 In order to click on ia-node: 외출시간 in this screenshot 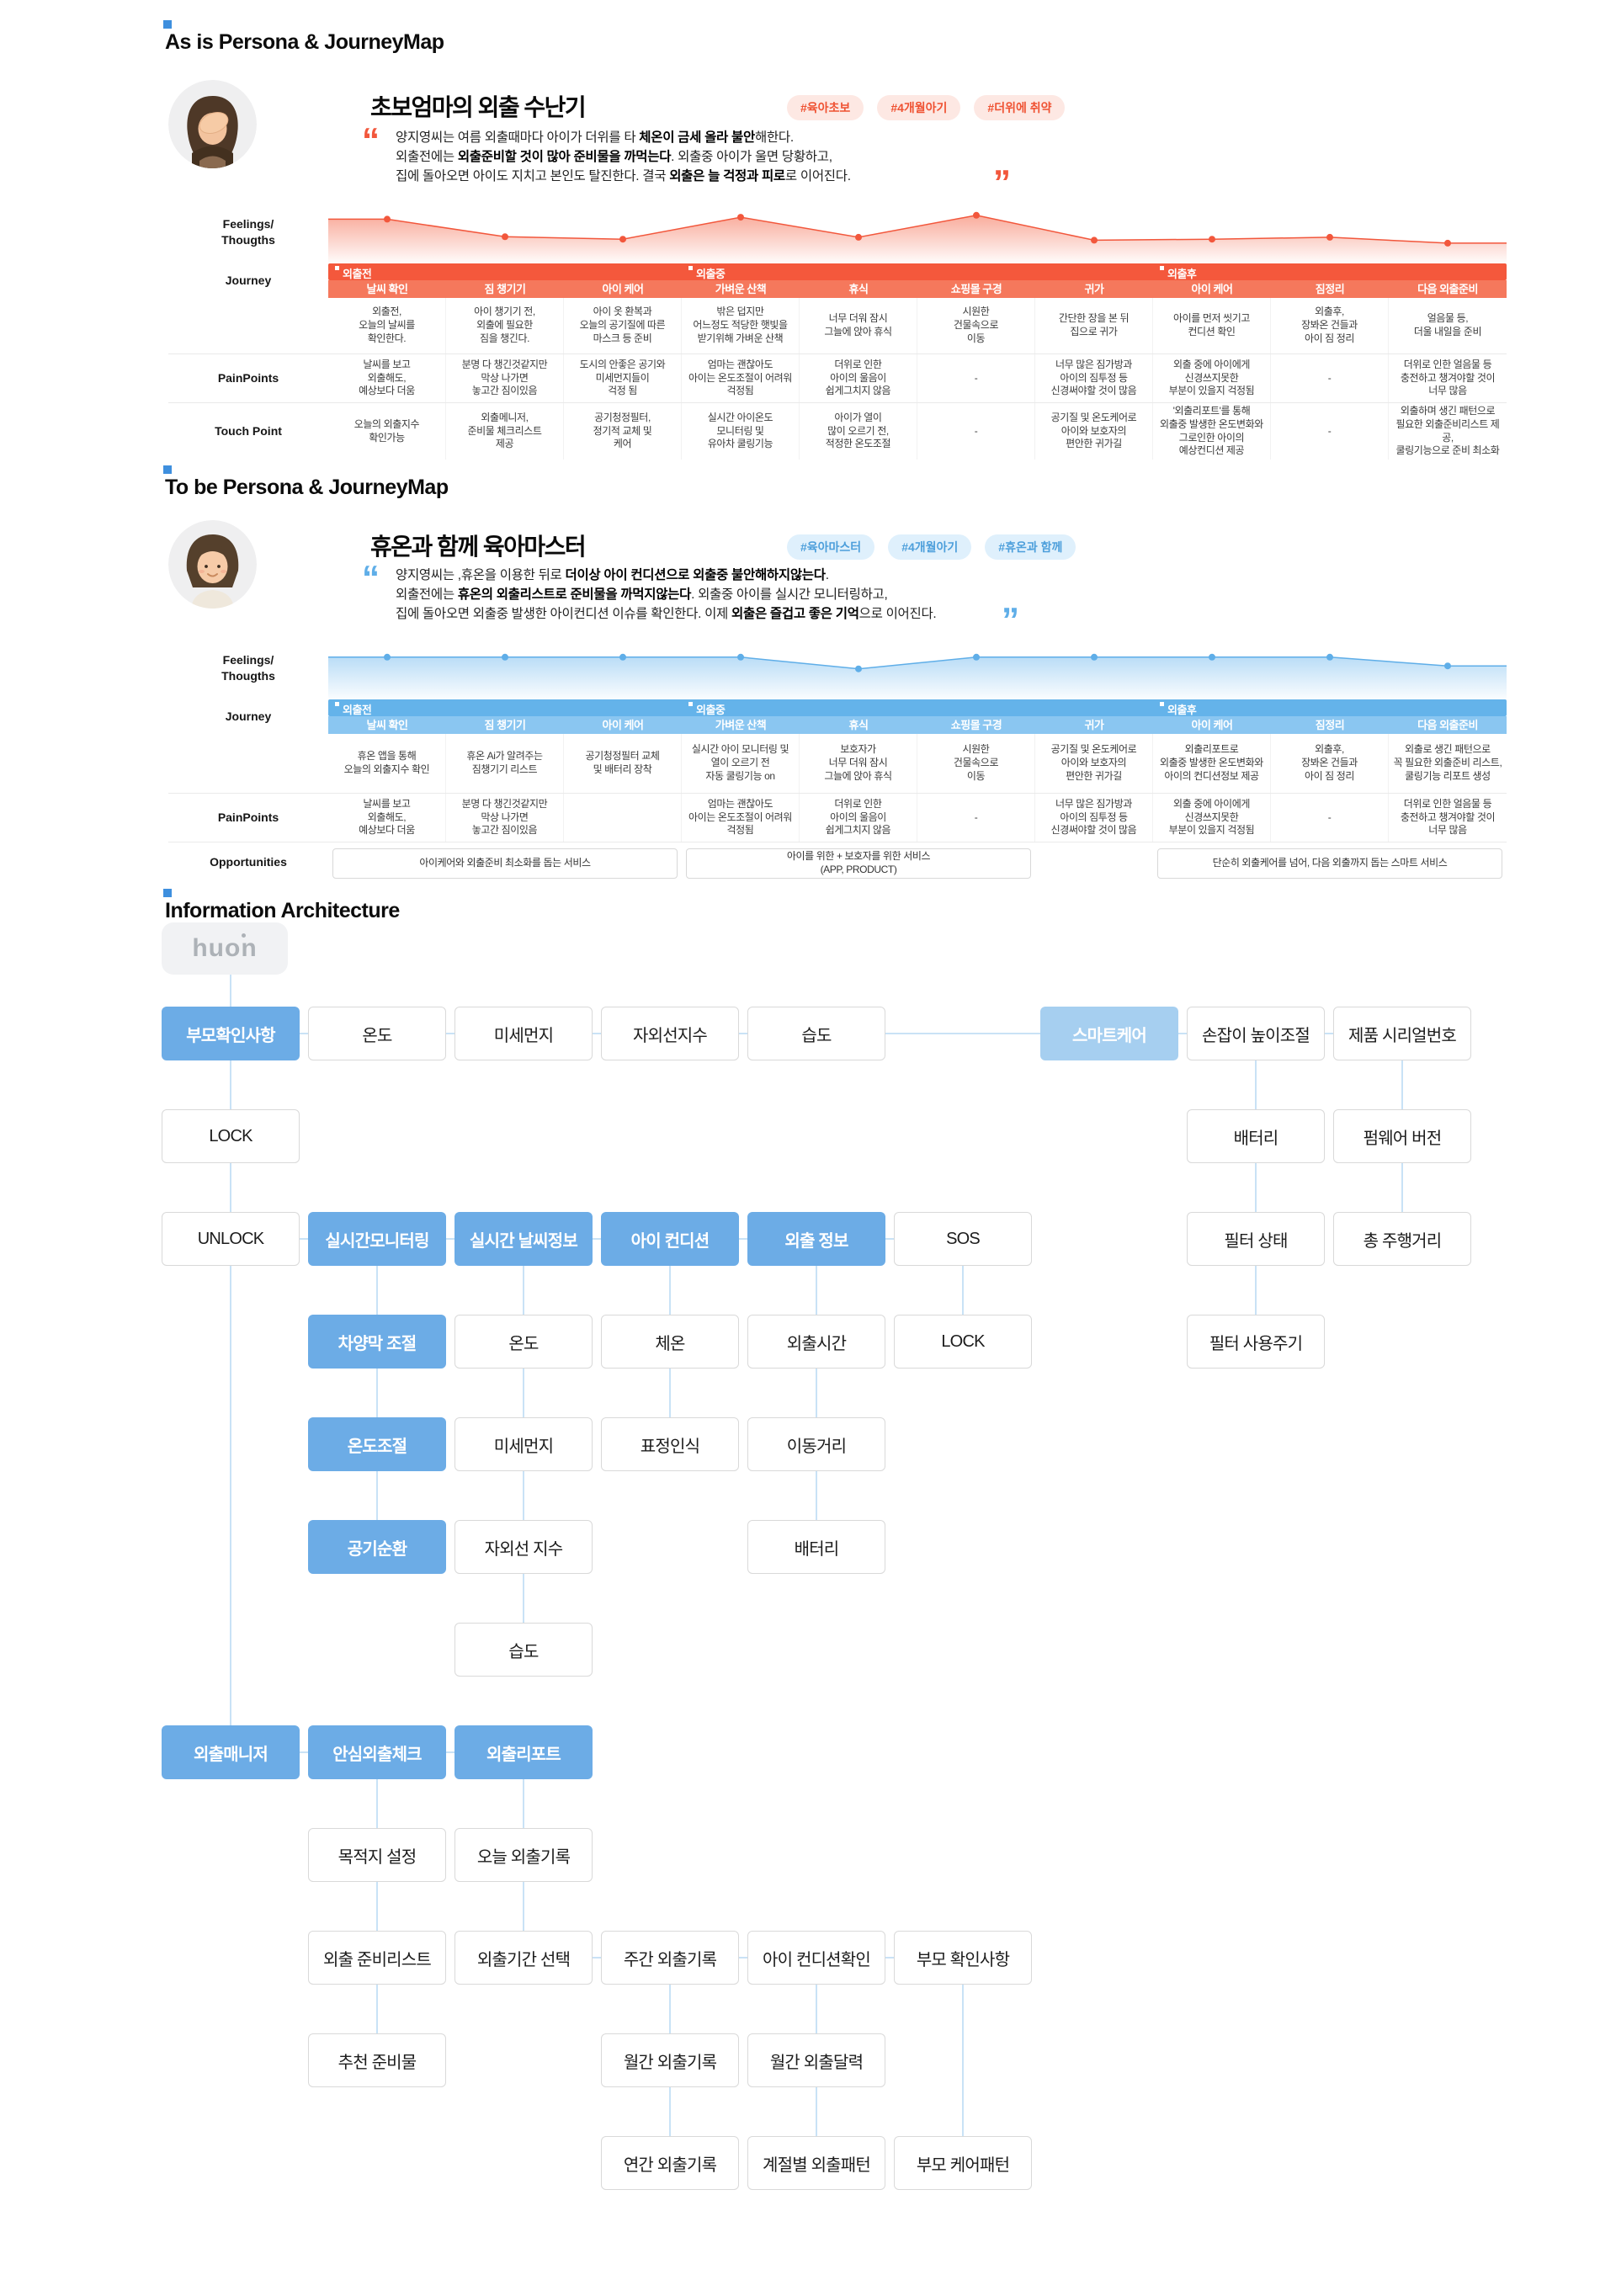, I will do `click(816, 1342)`.